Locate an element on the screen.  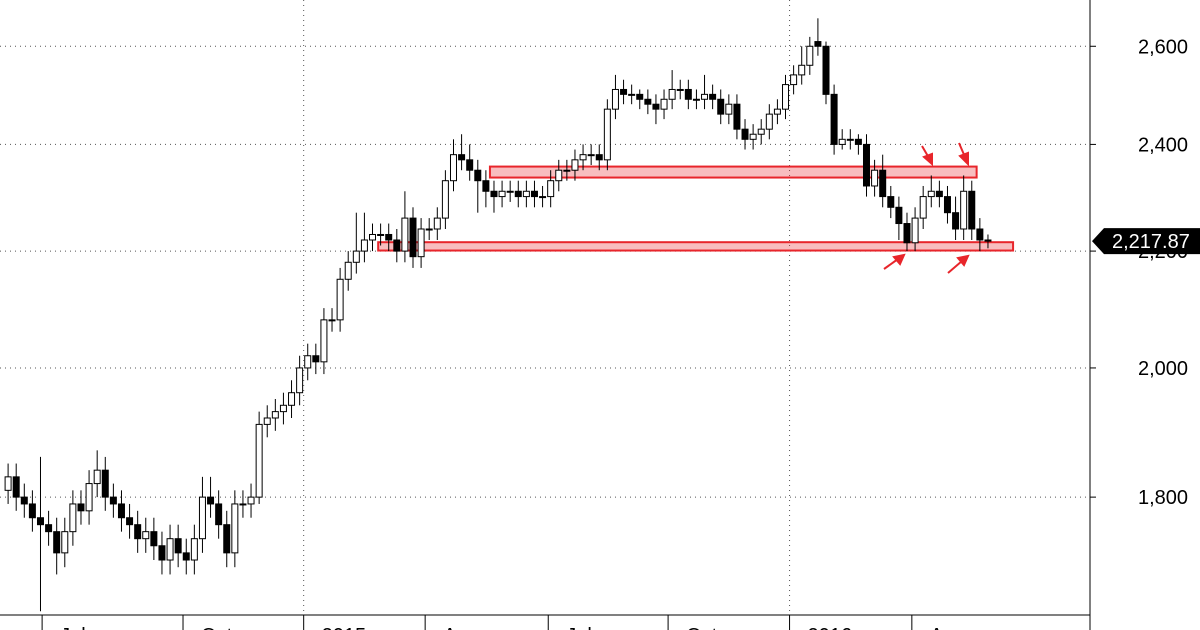
last-price-tag: 2,217.87 is located at coordinates (1146, 241).